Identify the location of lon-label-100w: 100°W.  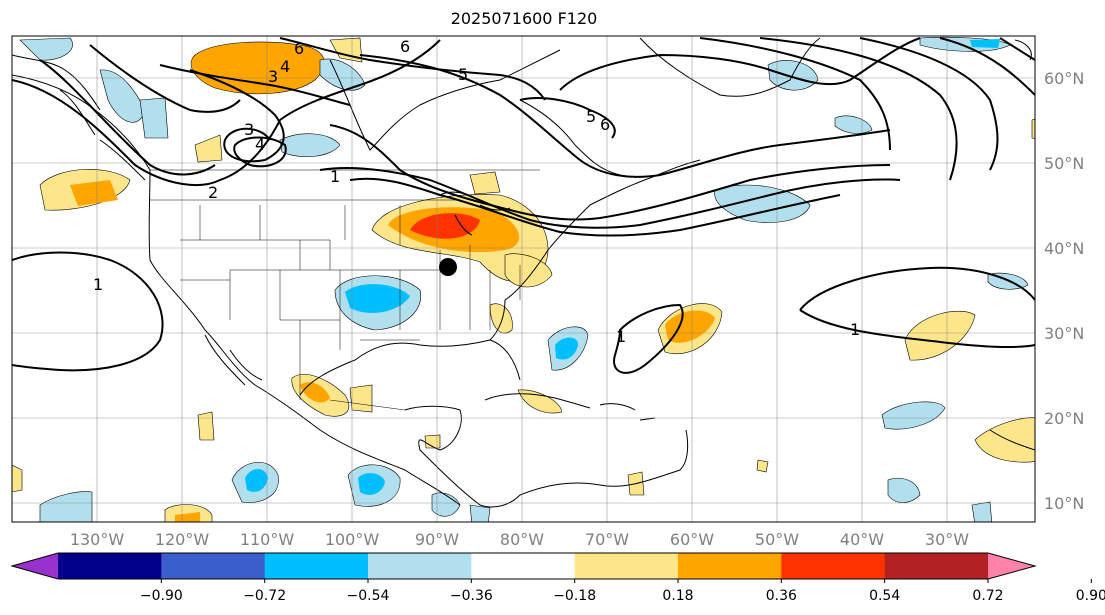
(352, 539).